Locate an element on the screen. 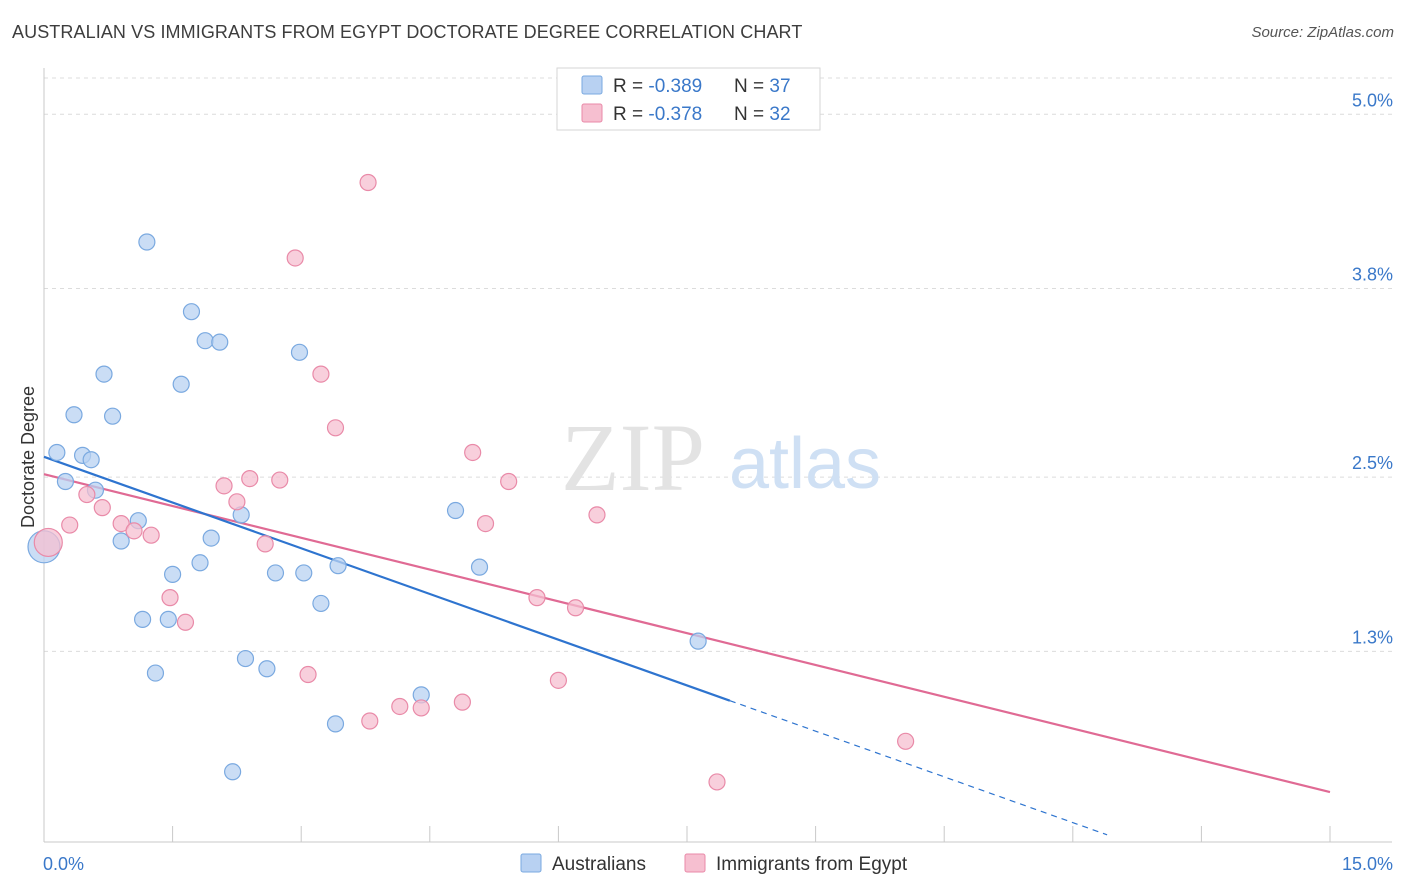 This screenshot has height=892, width=1406. y-tick-label: 5.0% is located at coordinates (1372, 100).